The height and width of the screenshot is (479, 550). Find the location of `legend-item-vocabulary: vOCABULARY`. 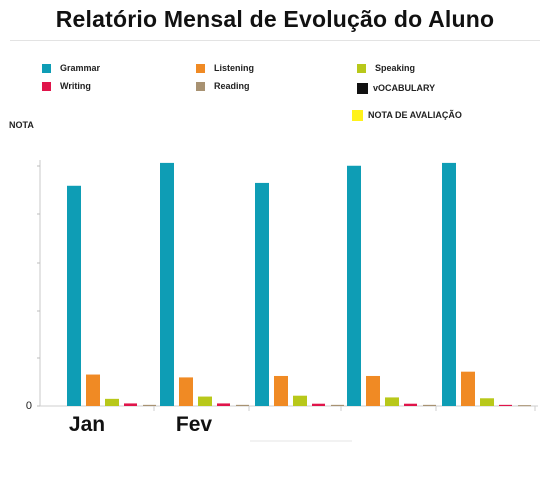

legend-item-vocabulary: vOCABULARY is located at coordinates (396, 88).